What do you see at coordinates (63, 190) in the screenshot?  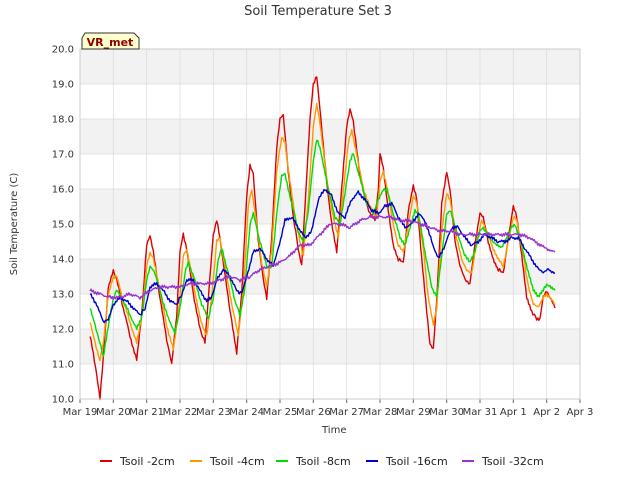 I see `y-tick-label: 16.0` at bounding box center [63, 190].